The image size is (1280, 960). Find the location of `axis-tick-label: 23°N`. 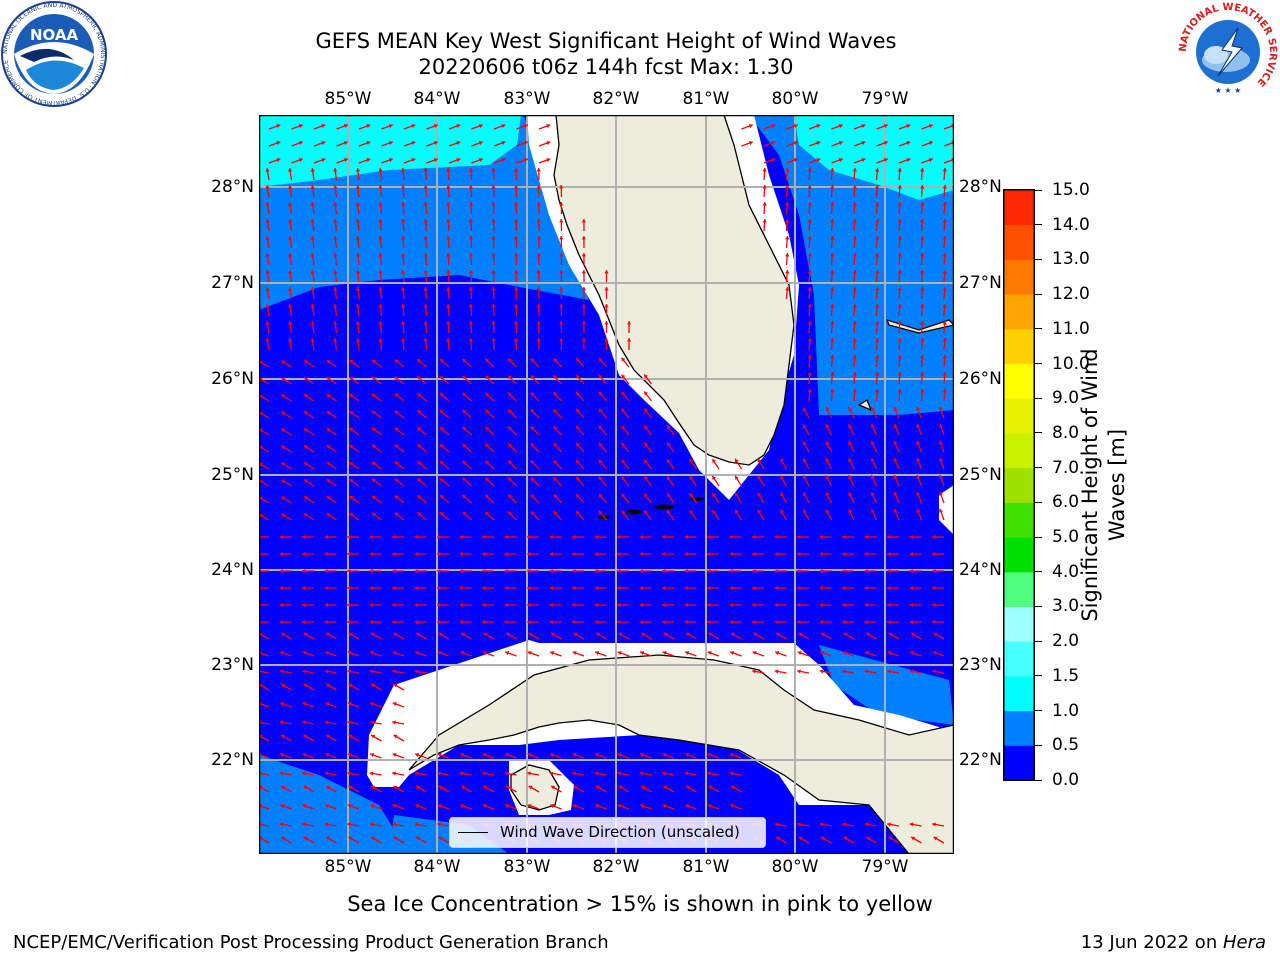

axis-tick-label: 23°N is located at coordinates (232, 665).